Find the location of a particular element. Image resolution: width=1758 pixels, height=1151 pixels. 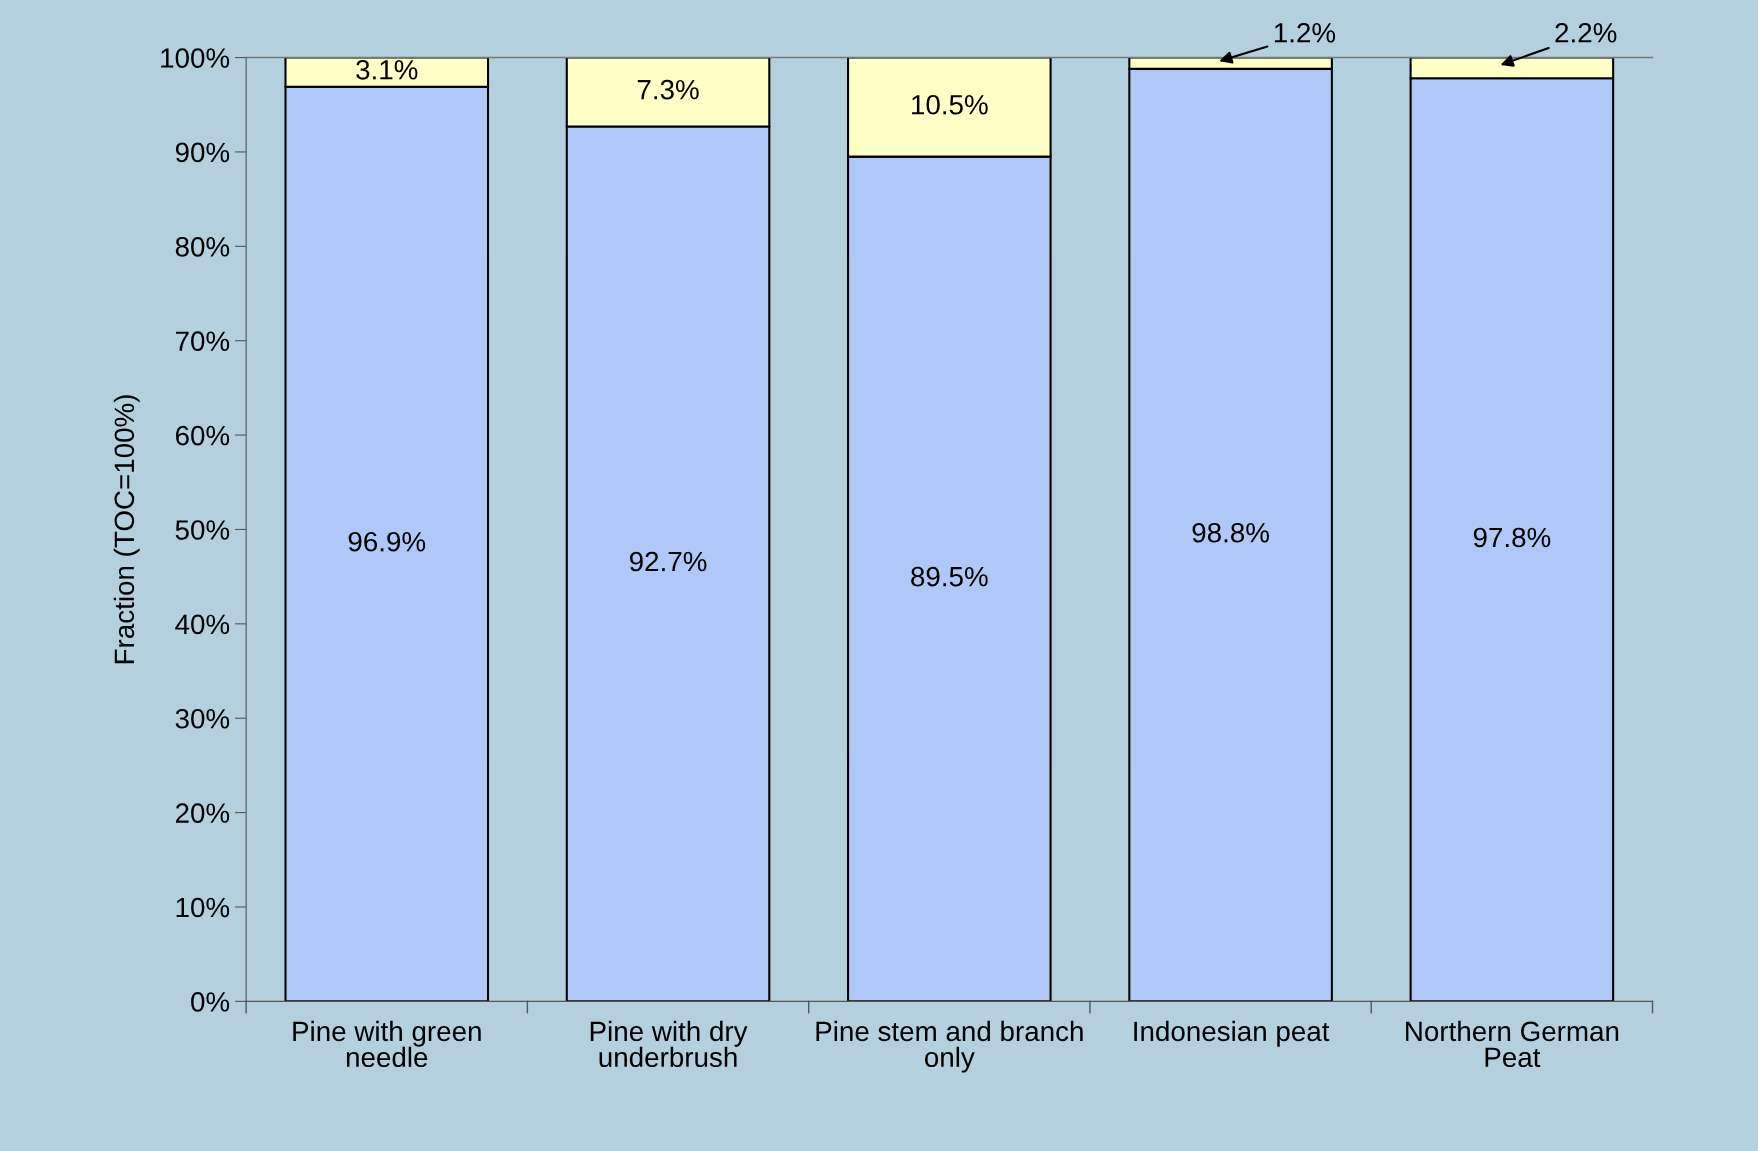

y-tick-label: 50% is located at coordinates (202, 530).